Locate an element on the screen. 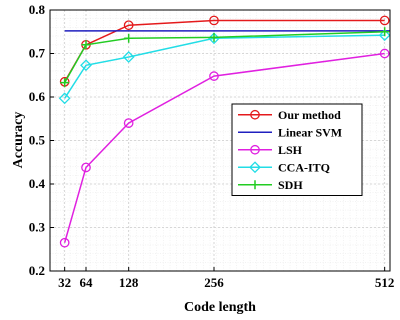 The height and width of the screenshot is (320, 400). y-tick-label: 0.2 is located at coordinates (37, 270).